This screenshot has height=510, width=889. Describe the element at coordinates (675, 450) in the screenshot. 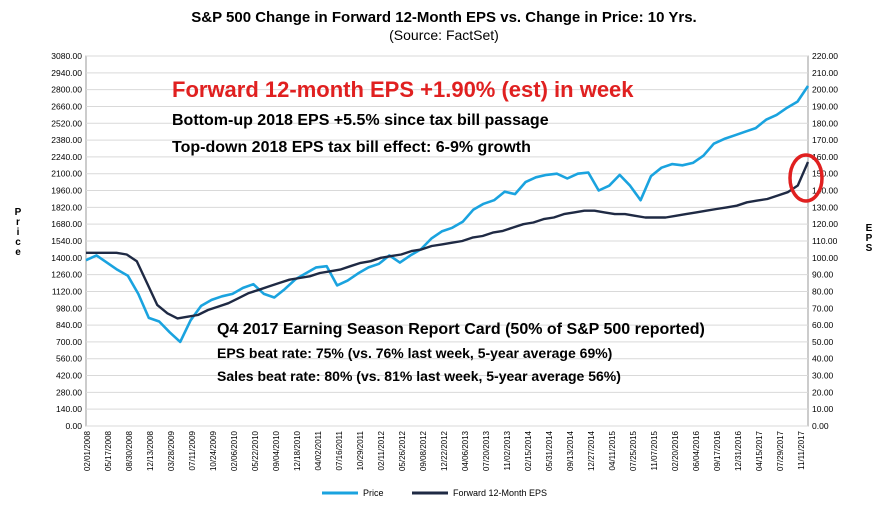

I see `x-tick-label: 02/20/2016` at that location.